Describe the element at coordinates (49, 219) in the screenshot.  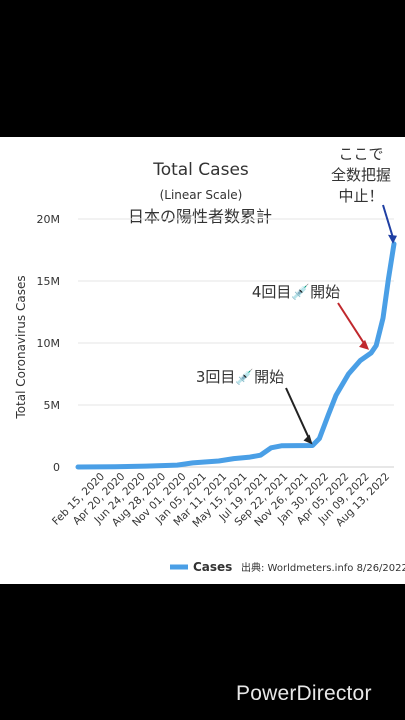
I see `y-tick-label: 20M` at that location.